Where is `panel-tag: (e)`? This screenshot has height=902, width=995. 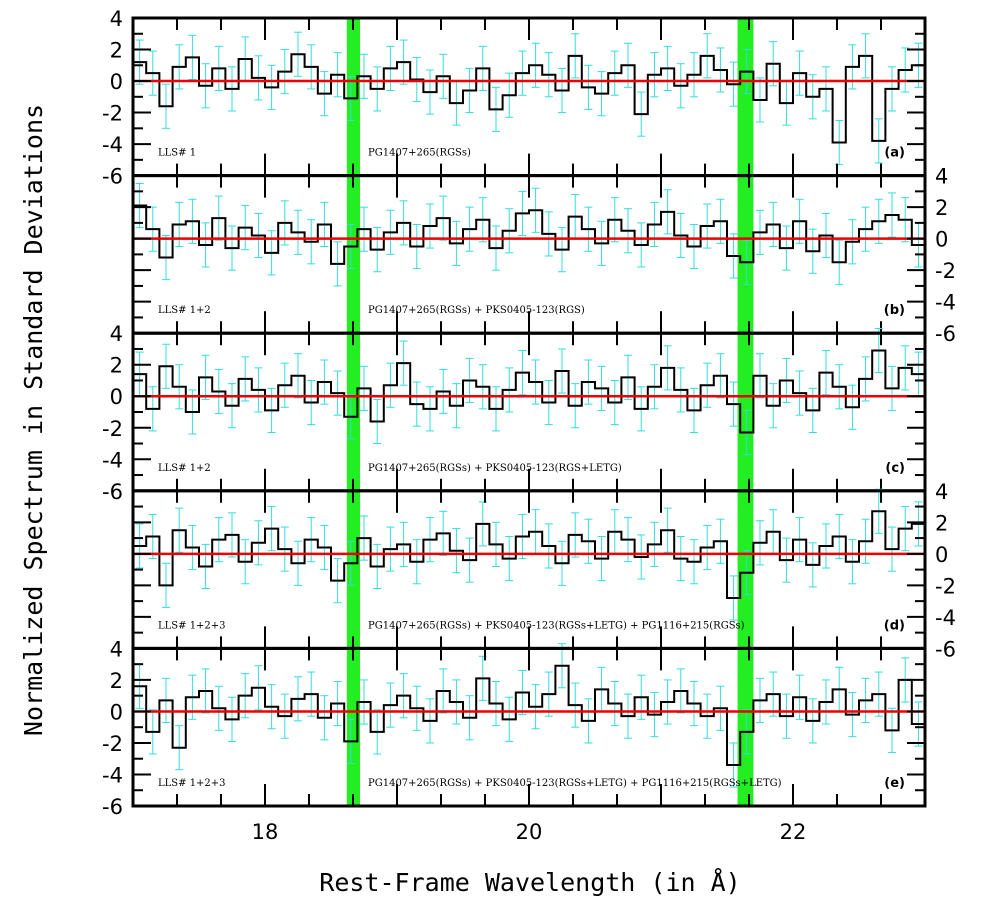 panel-tag: (e) is located at coordinates (894, 783).